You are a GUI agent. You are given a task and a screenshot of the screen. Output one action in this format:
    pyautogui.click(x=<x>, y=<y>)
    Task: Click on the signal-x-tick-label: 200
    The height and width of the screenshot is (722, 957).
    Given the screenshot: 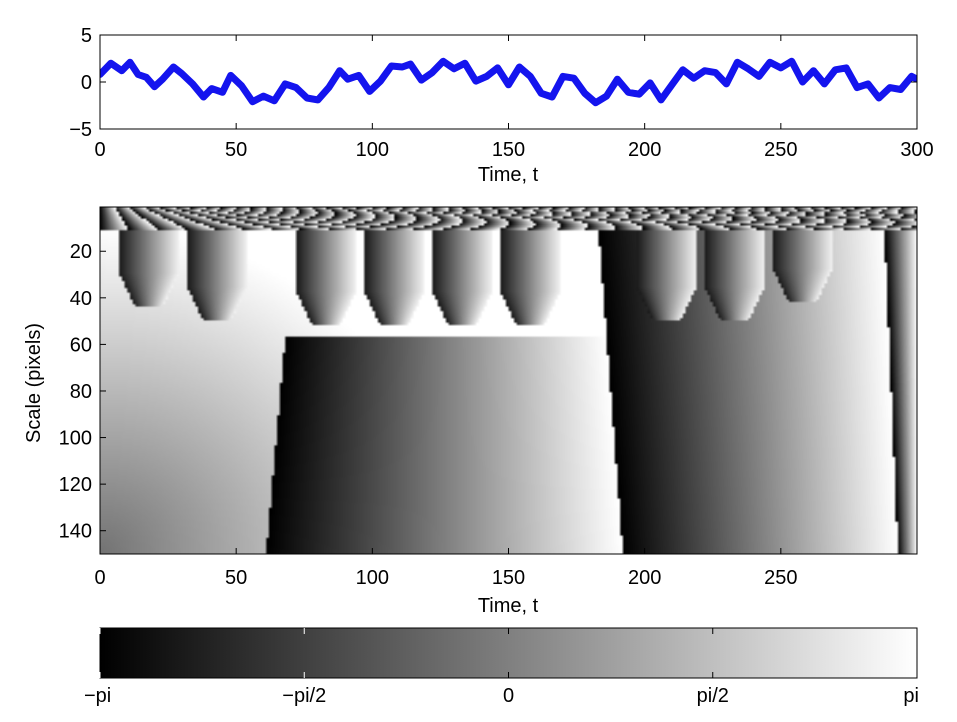 What is the action you would take?
    pyautogui.click(x=644, y=150)
    